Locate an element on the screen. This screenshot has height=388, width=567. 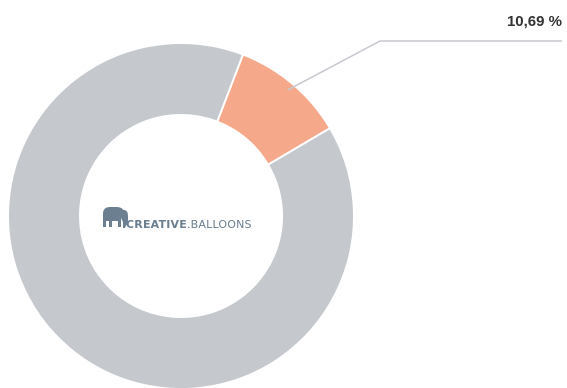
elephant-icon is located at coordinates (115, 217).